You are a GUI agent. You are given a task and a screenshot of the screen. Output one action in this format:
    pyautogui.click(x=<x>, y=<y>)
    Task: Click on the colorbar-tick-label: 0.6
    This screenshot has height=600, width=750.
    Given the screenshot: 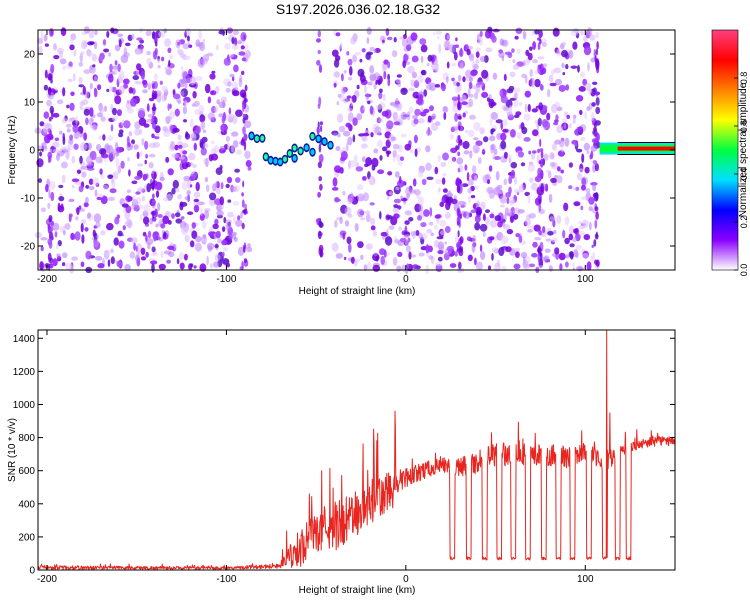 What is the action you would take?
    pyautogui.click(x=744, y=126)
    